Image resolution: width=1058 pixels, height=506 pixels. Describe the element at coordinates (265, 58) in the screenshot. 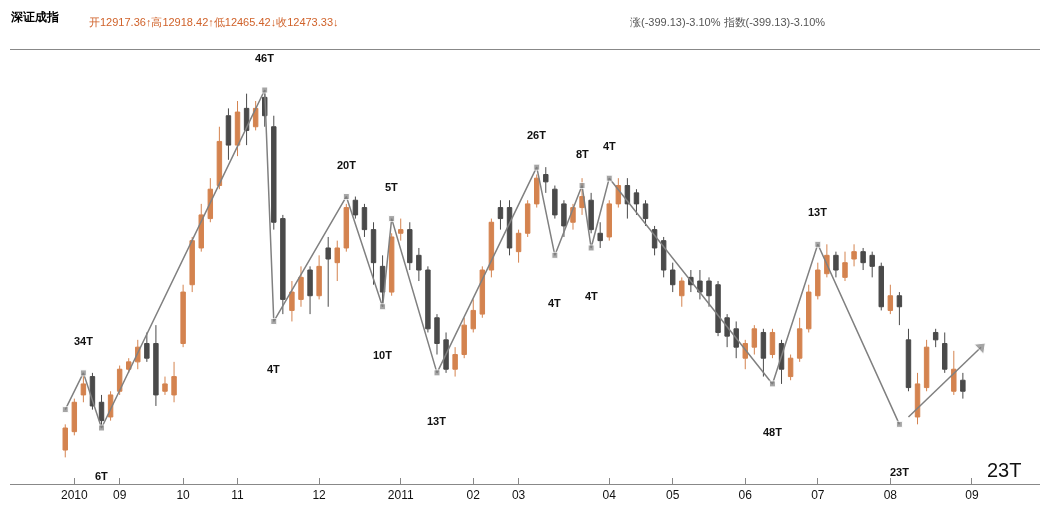

I see `text: 46T` at that location.